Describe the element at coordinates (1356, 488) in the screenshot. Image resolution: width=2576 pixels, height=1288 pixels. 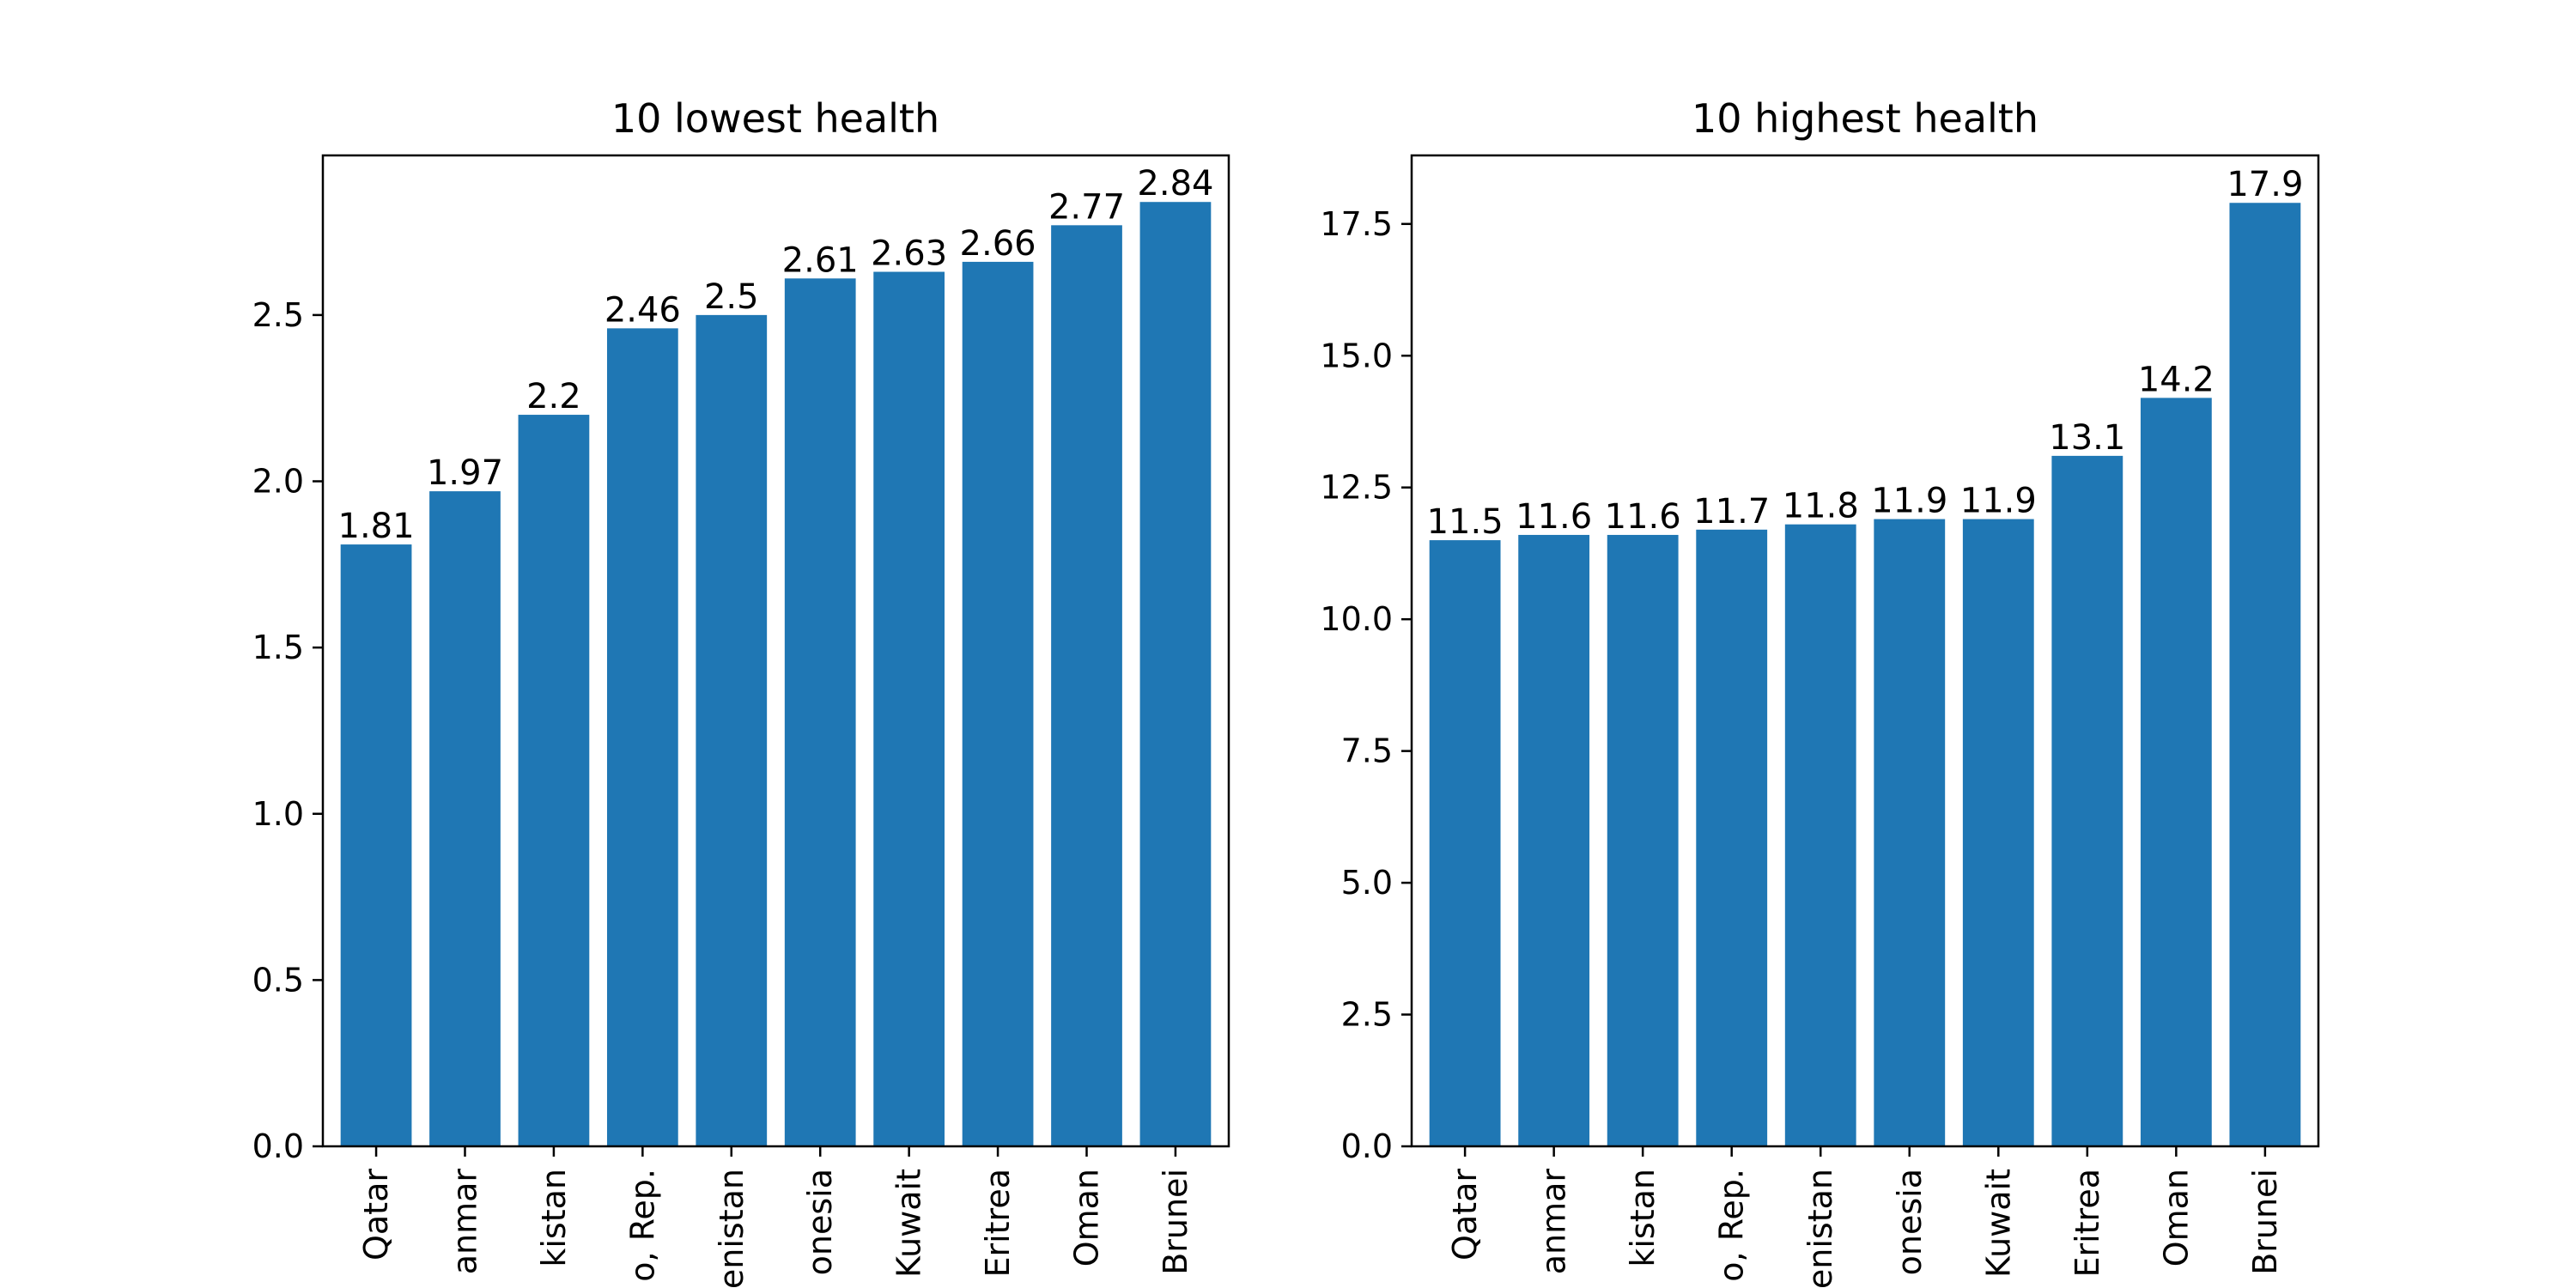
I see `y-tick-label: 12.5` at that location.